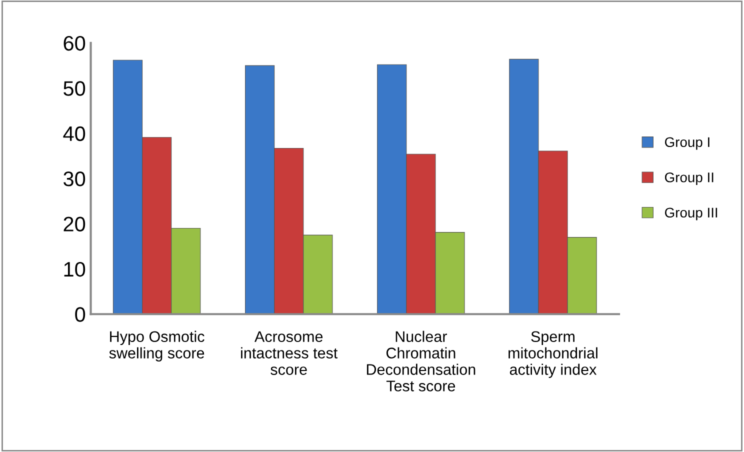  What do you see at coordinates (75, 88) in the screenshot?
I see `y-tick-label: 50` at bounding box center [75, 88].